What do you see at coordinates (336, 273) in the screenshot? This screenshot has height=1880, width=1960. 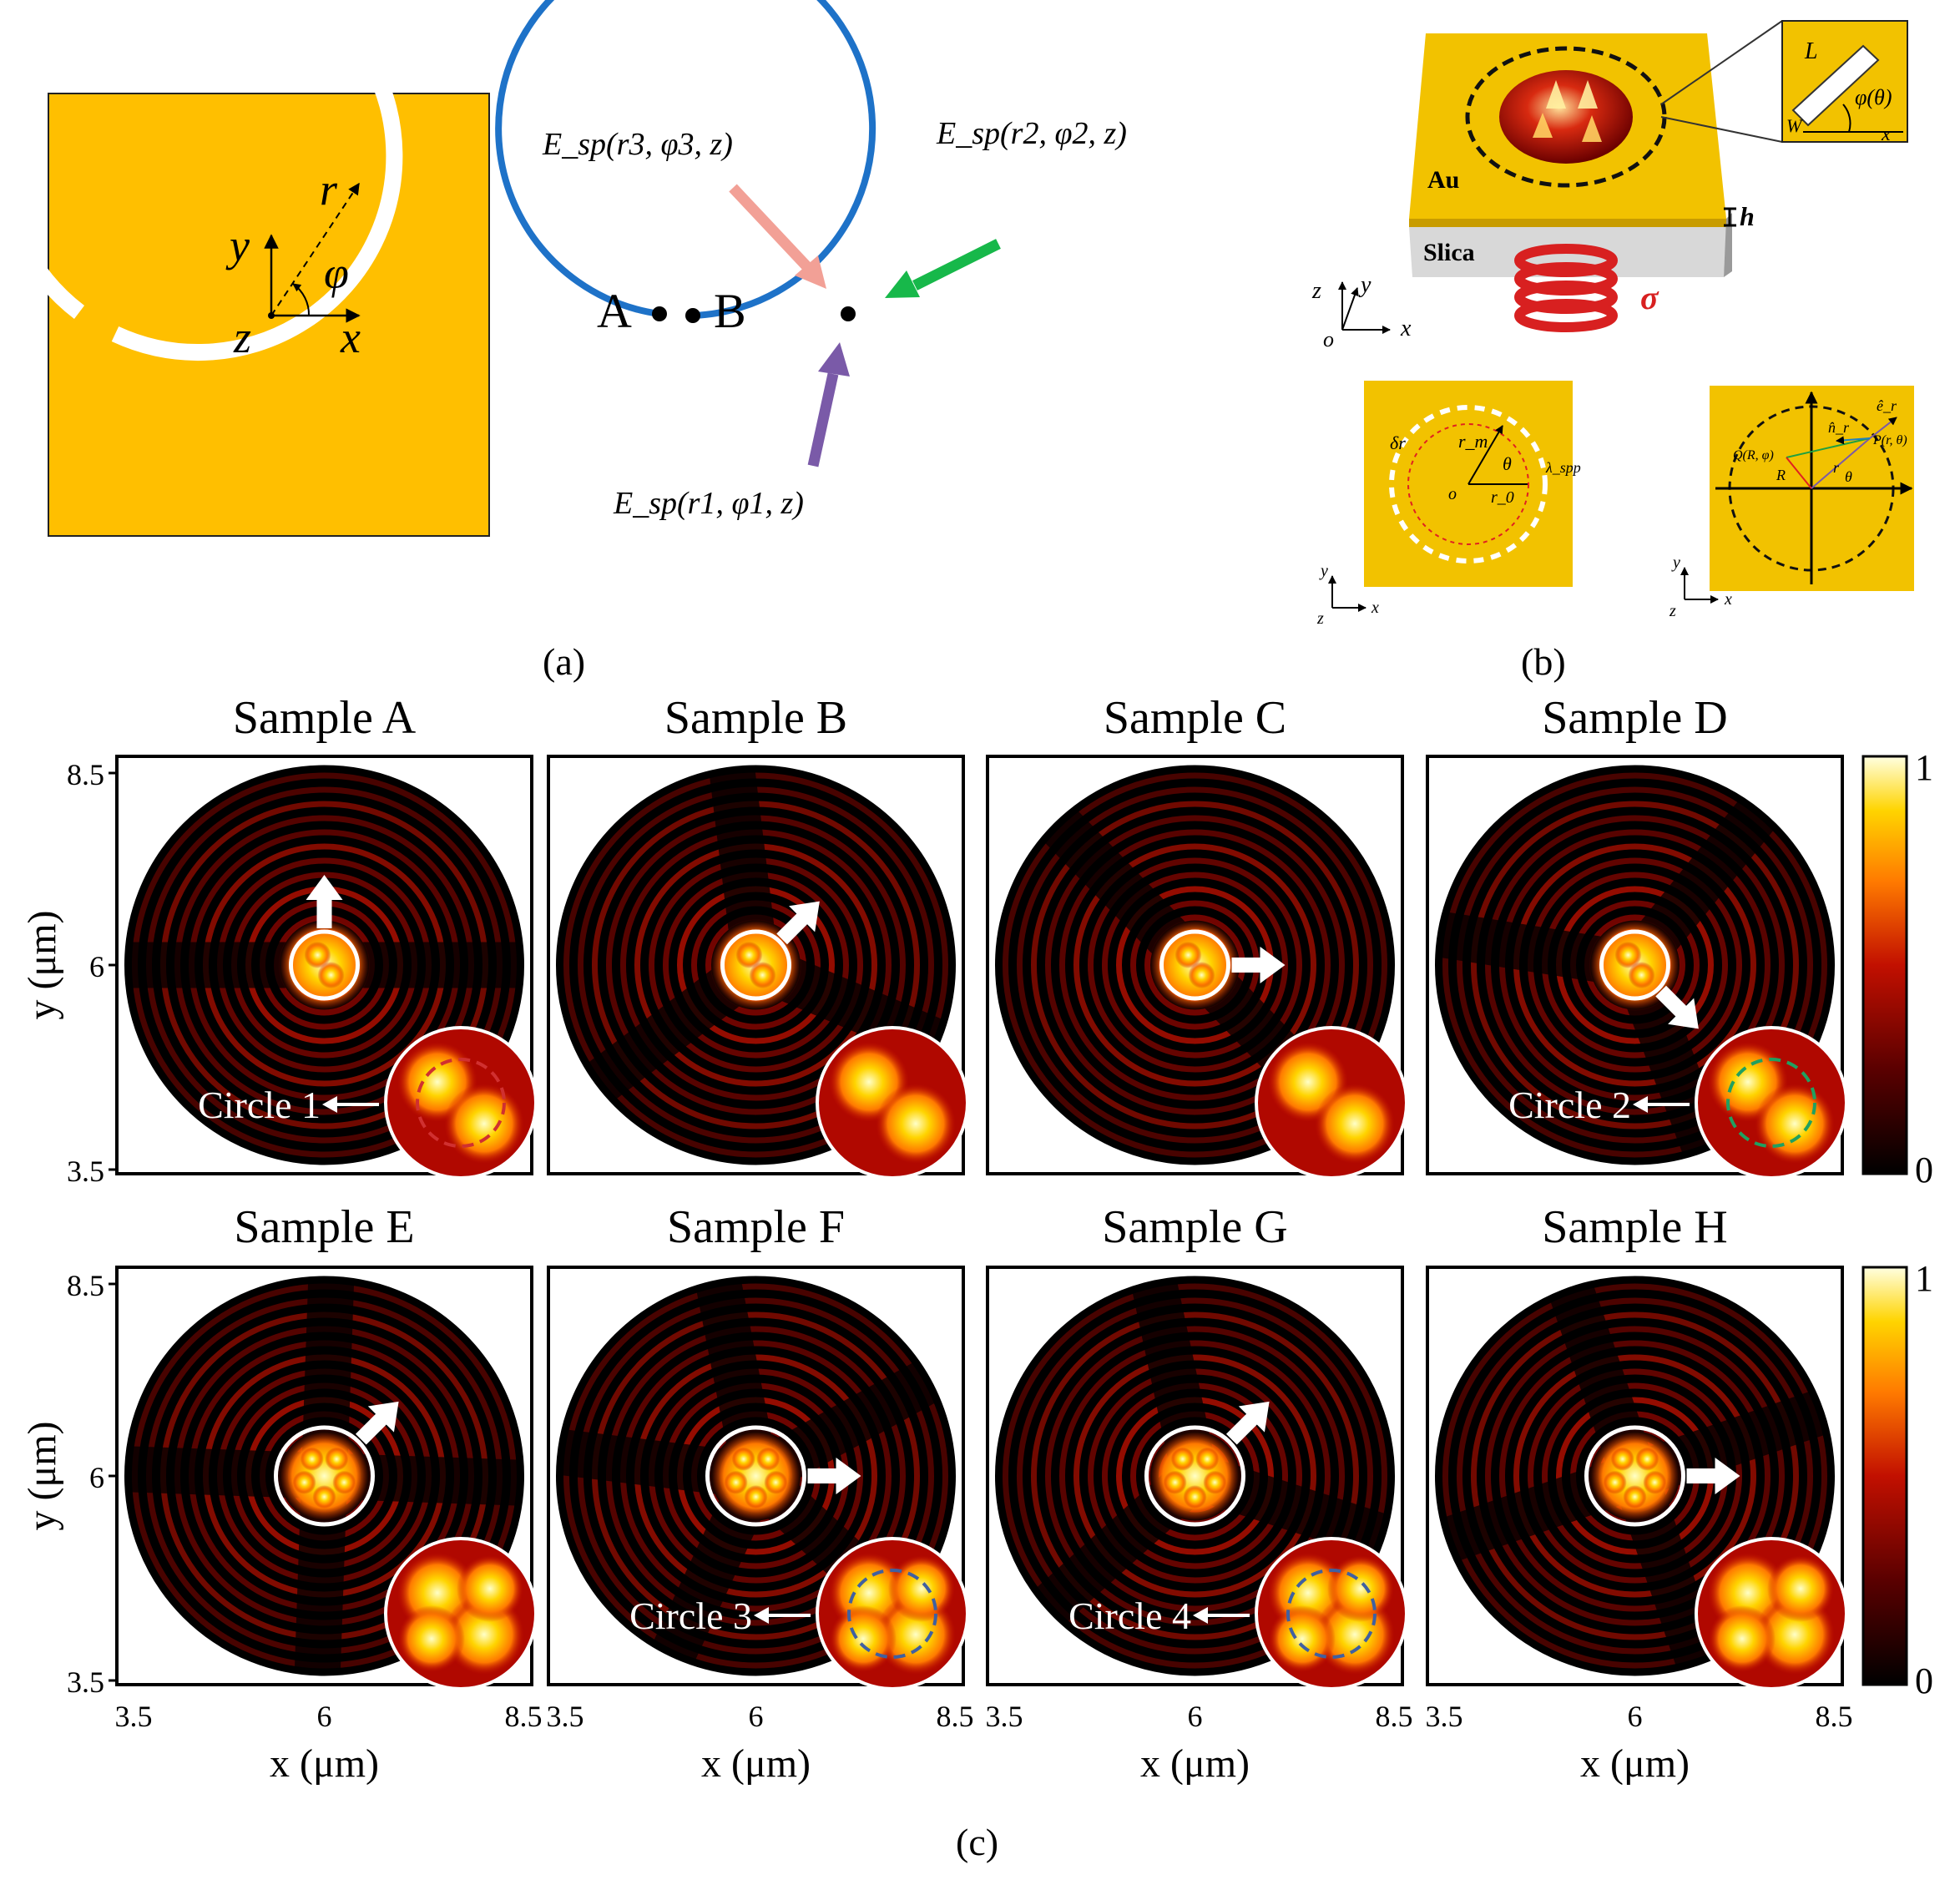 I see `phi-label: φ` at bounding box center [336, 273].